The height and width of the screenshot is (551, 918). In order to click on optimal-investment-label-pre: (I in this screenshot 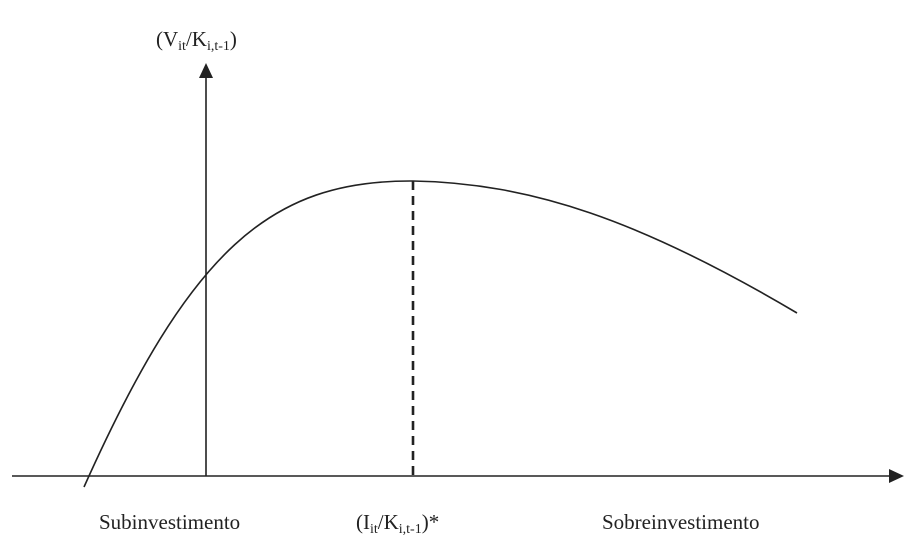, I will do `click(363, 522)`.